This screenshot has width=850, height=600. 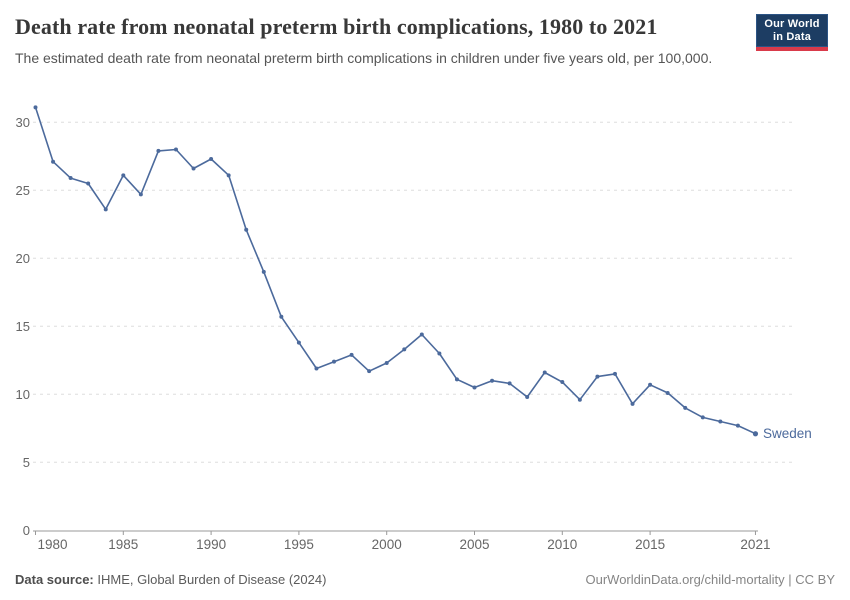 I want to click on x-tick-label: 2010, so click(x=562, y=544).